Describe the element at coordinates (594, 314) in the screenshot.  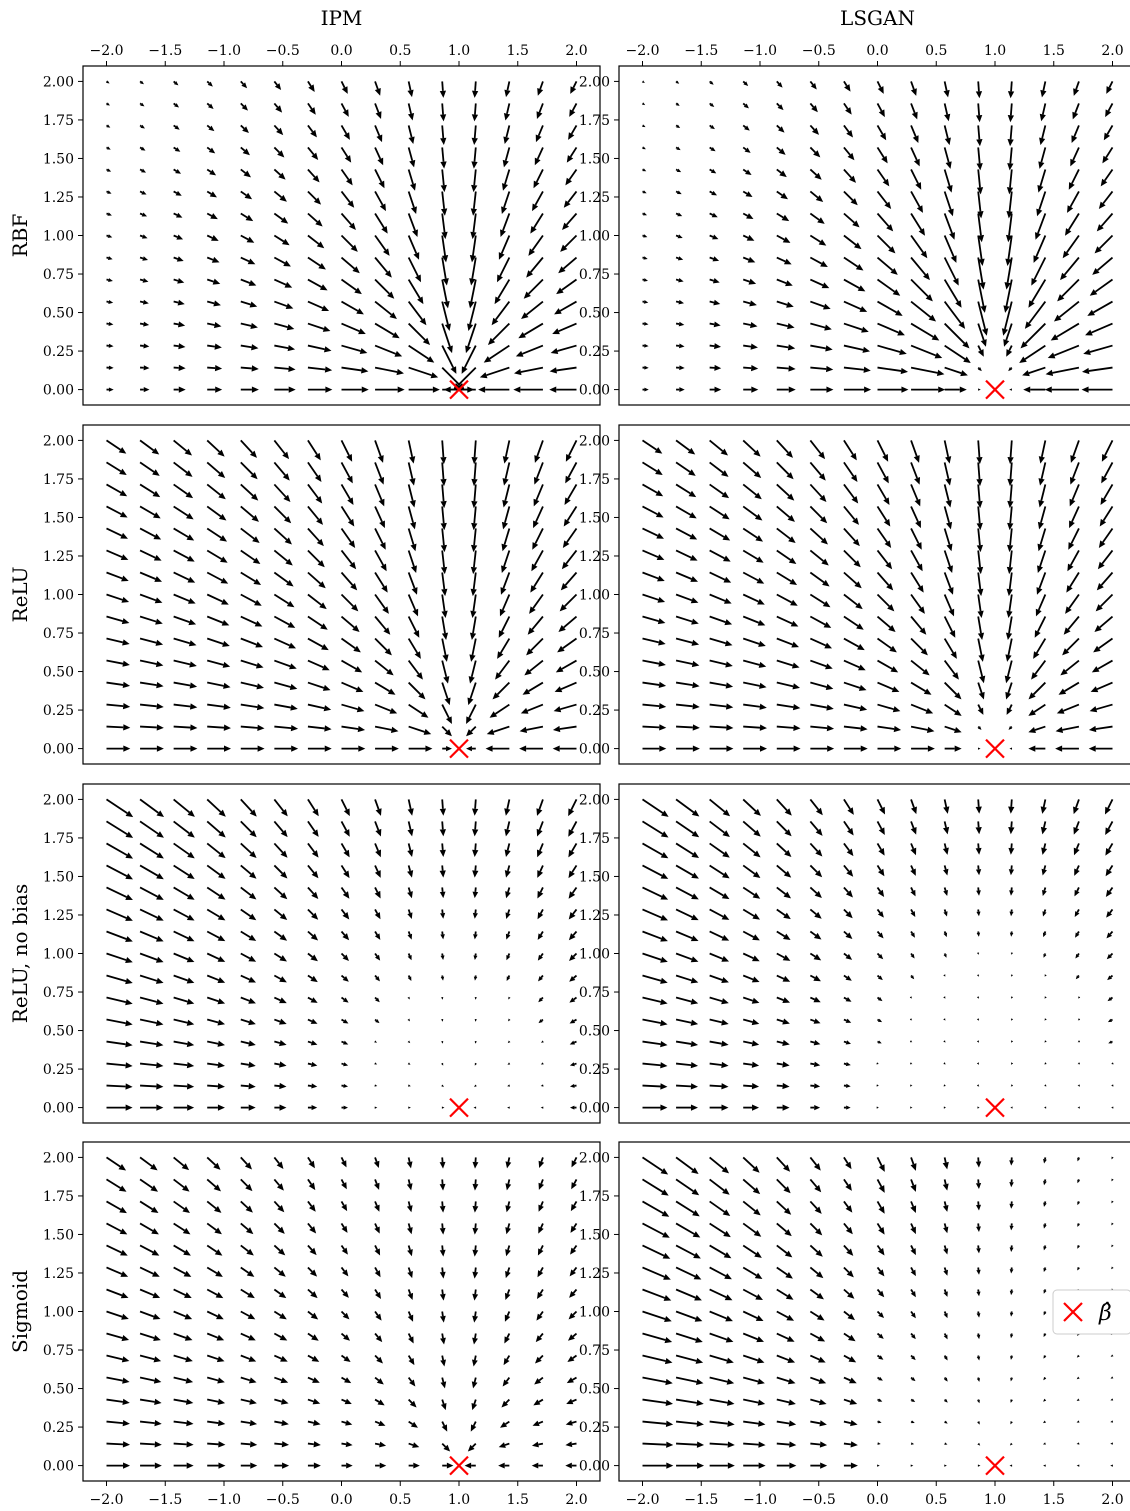
I see `y-tick-label: 0.50` at that location.